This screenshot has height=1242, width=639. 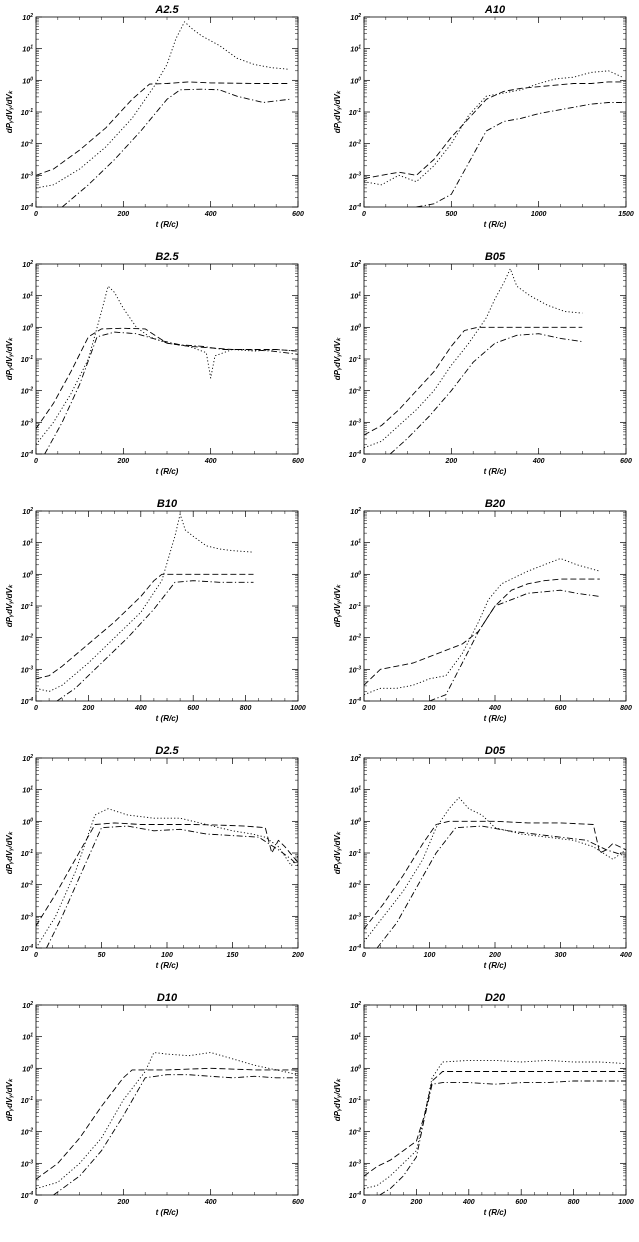 I want to click on y-tick-label: 10⁻⁴, so click(x=27, y=1195).